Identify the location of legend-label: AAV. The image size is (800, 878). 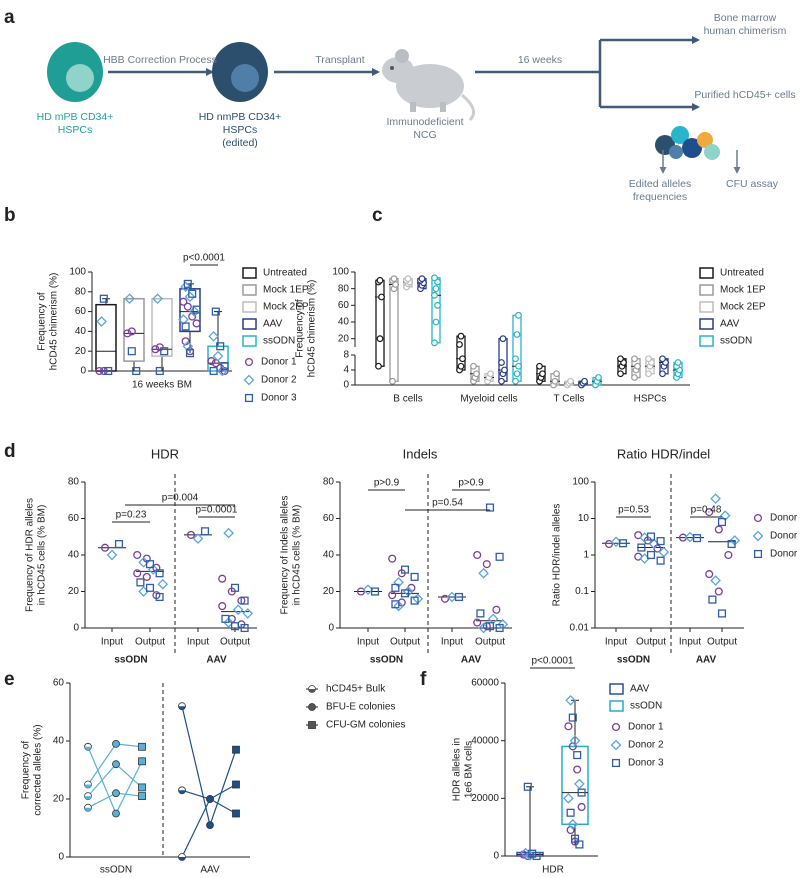
(730, 324).